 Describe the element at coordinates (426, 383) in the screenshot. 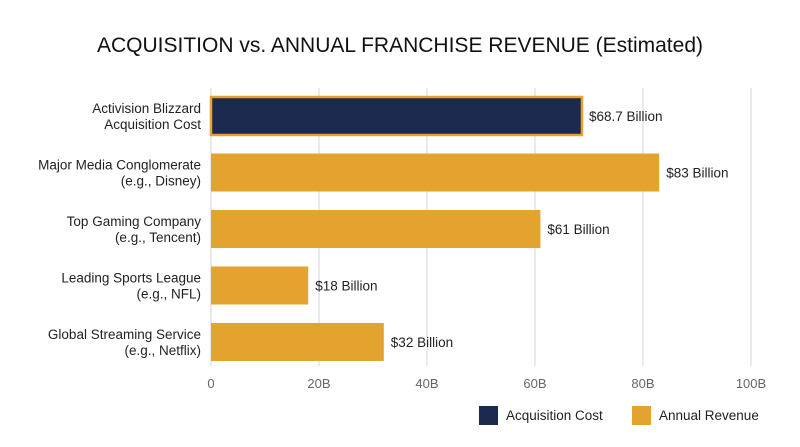

I see `x-tick-label: 40B` at that location.